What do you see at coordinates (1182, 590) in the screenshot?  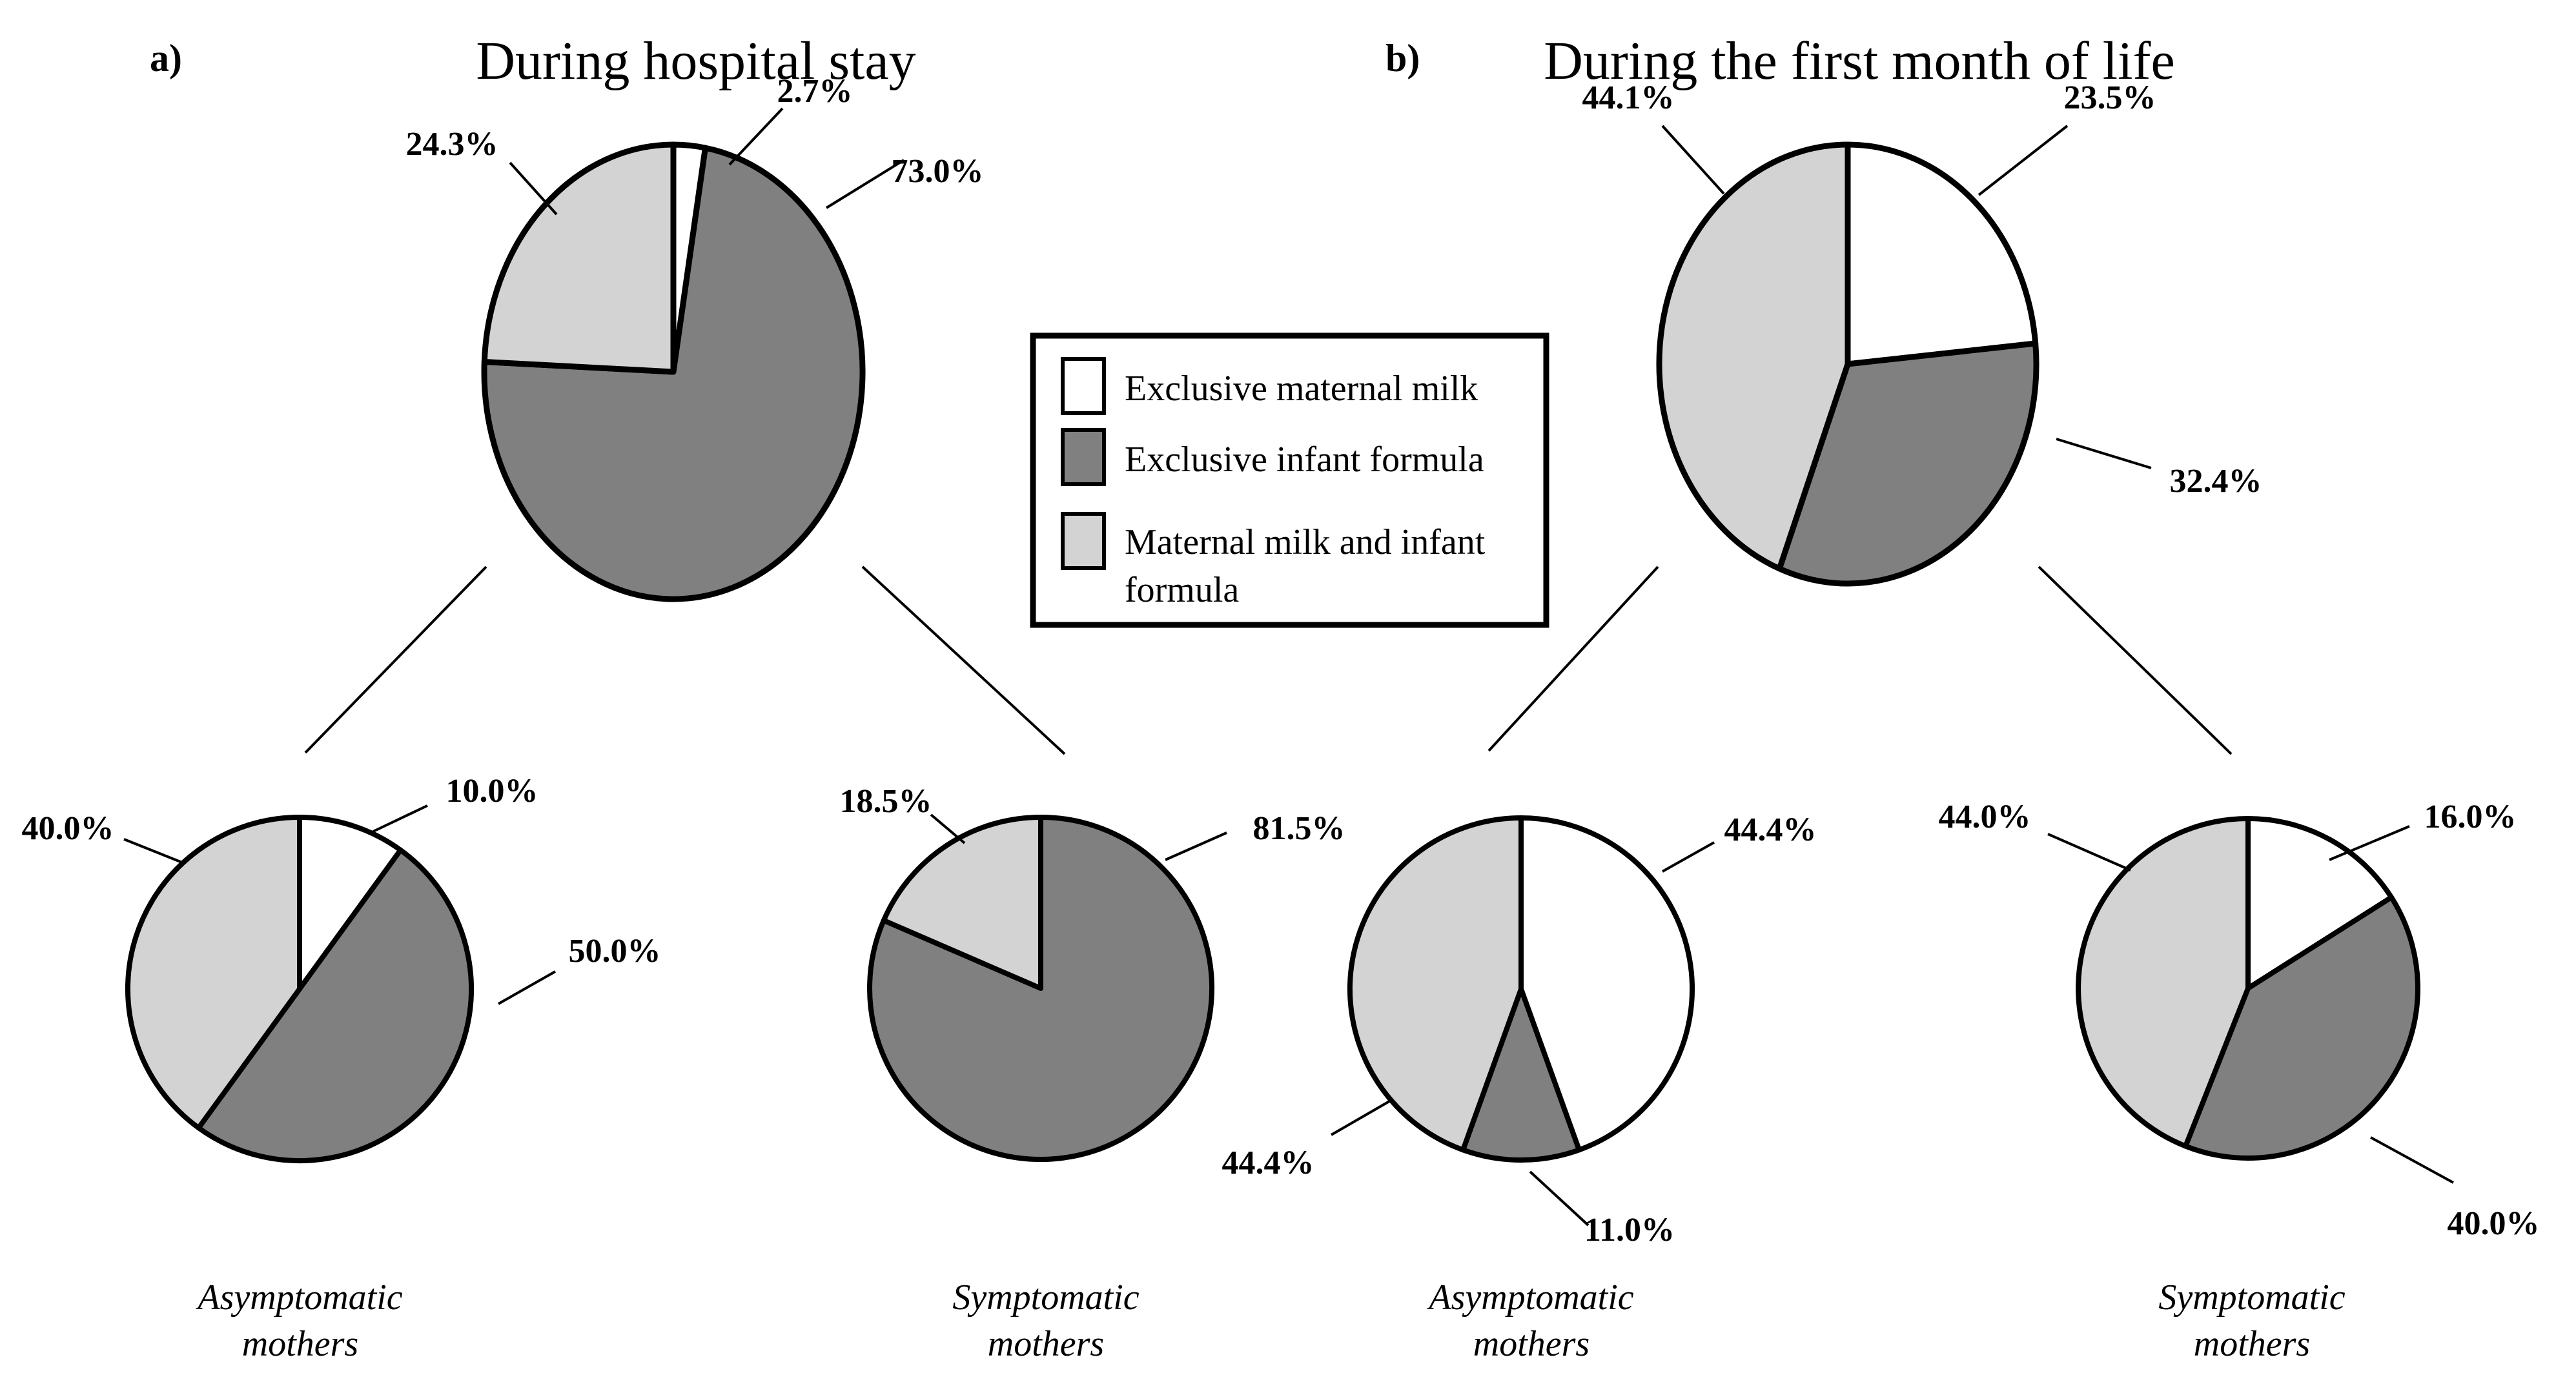 I see `legend-label-mixed-feeding-line2: formula` at bounding box center [1182, 590].